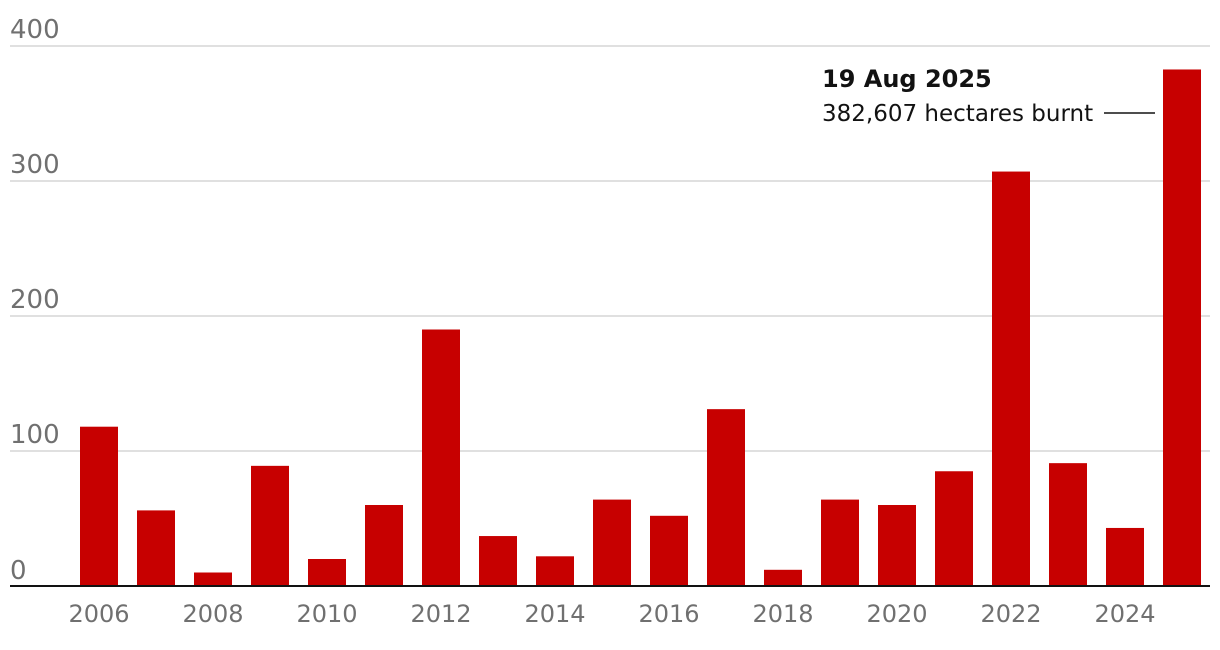 The image size is (1220, 650). Describe the element at coordinates (907, 79) in the screenshot. I see `annotation-title: 19 Aug 2025` at that location.